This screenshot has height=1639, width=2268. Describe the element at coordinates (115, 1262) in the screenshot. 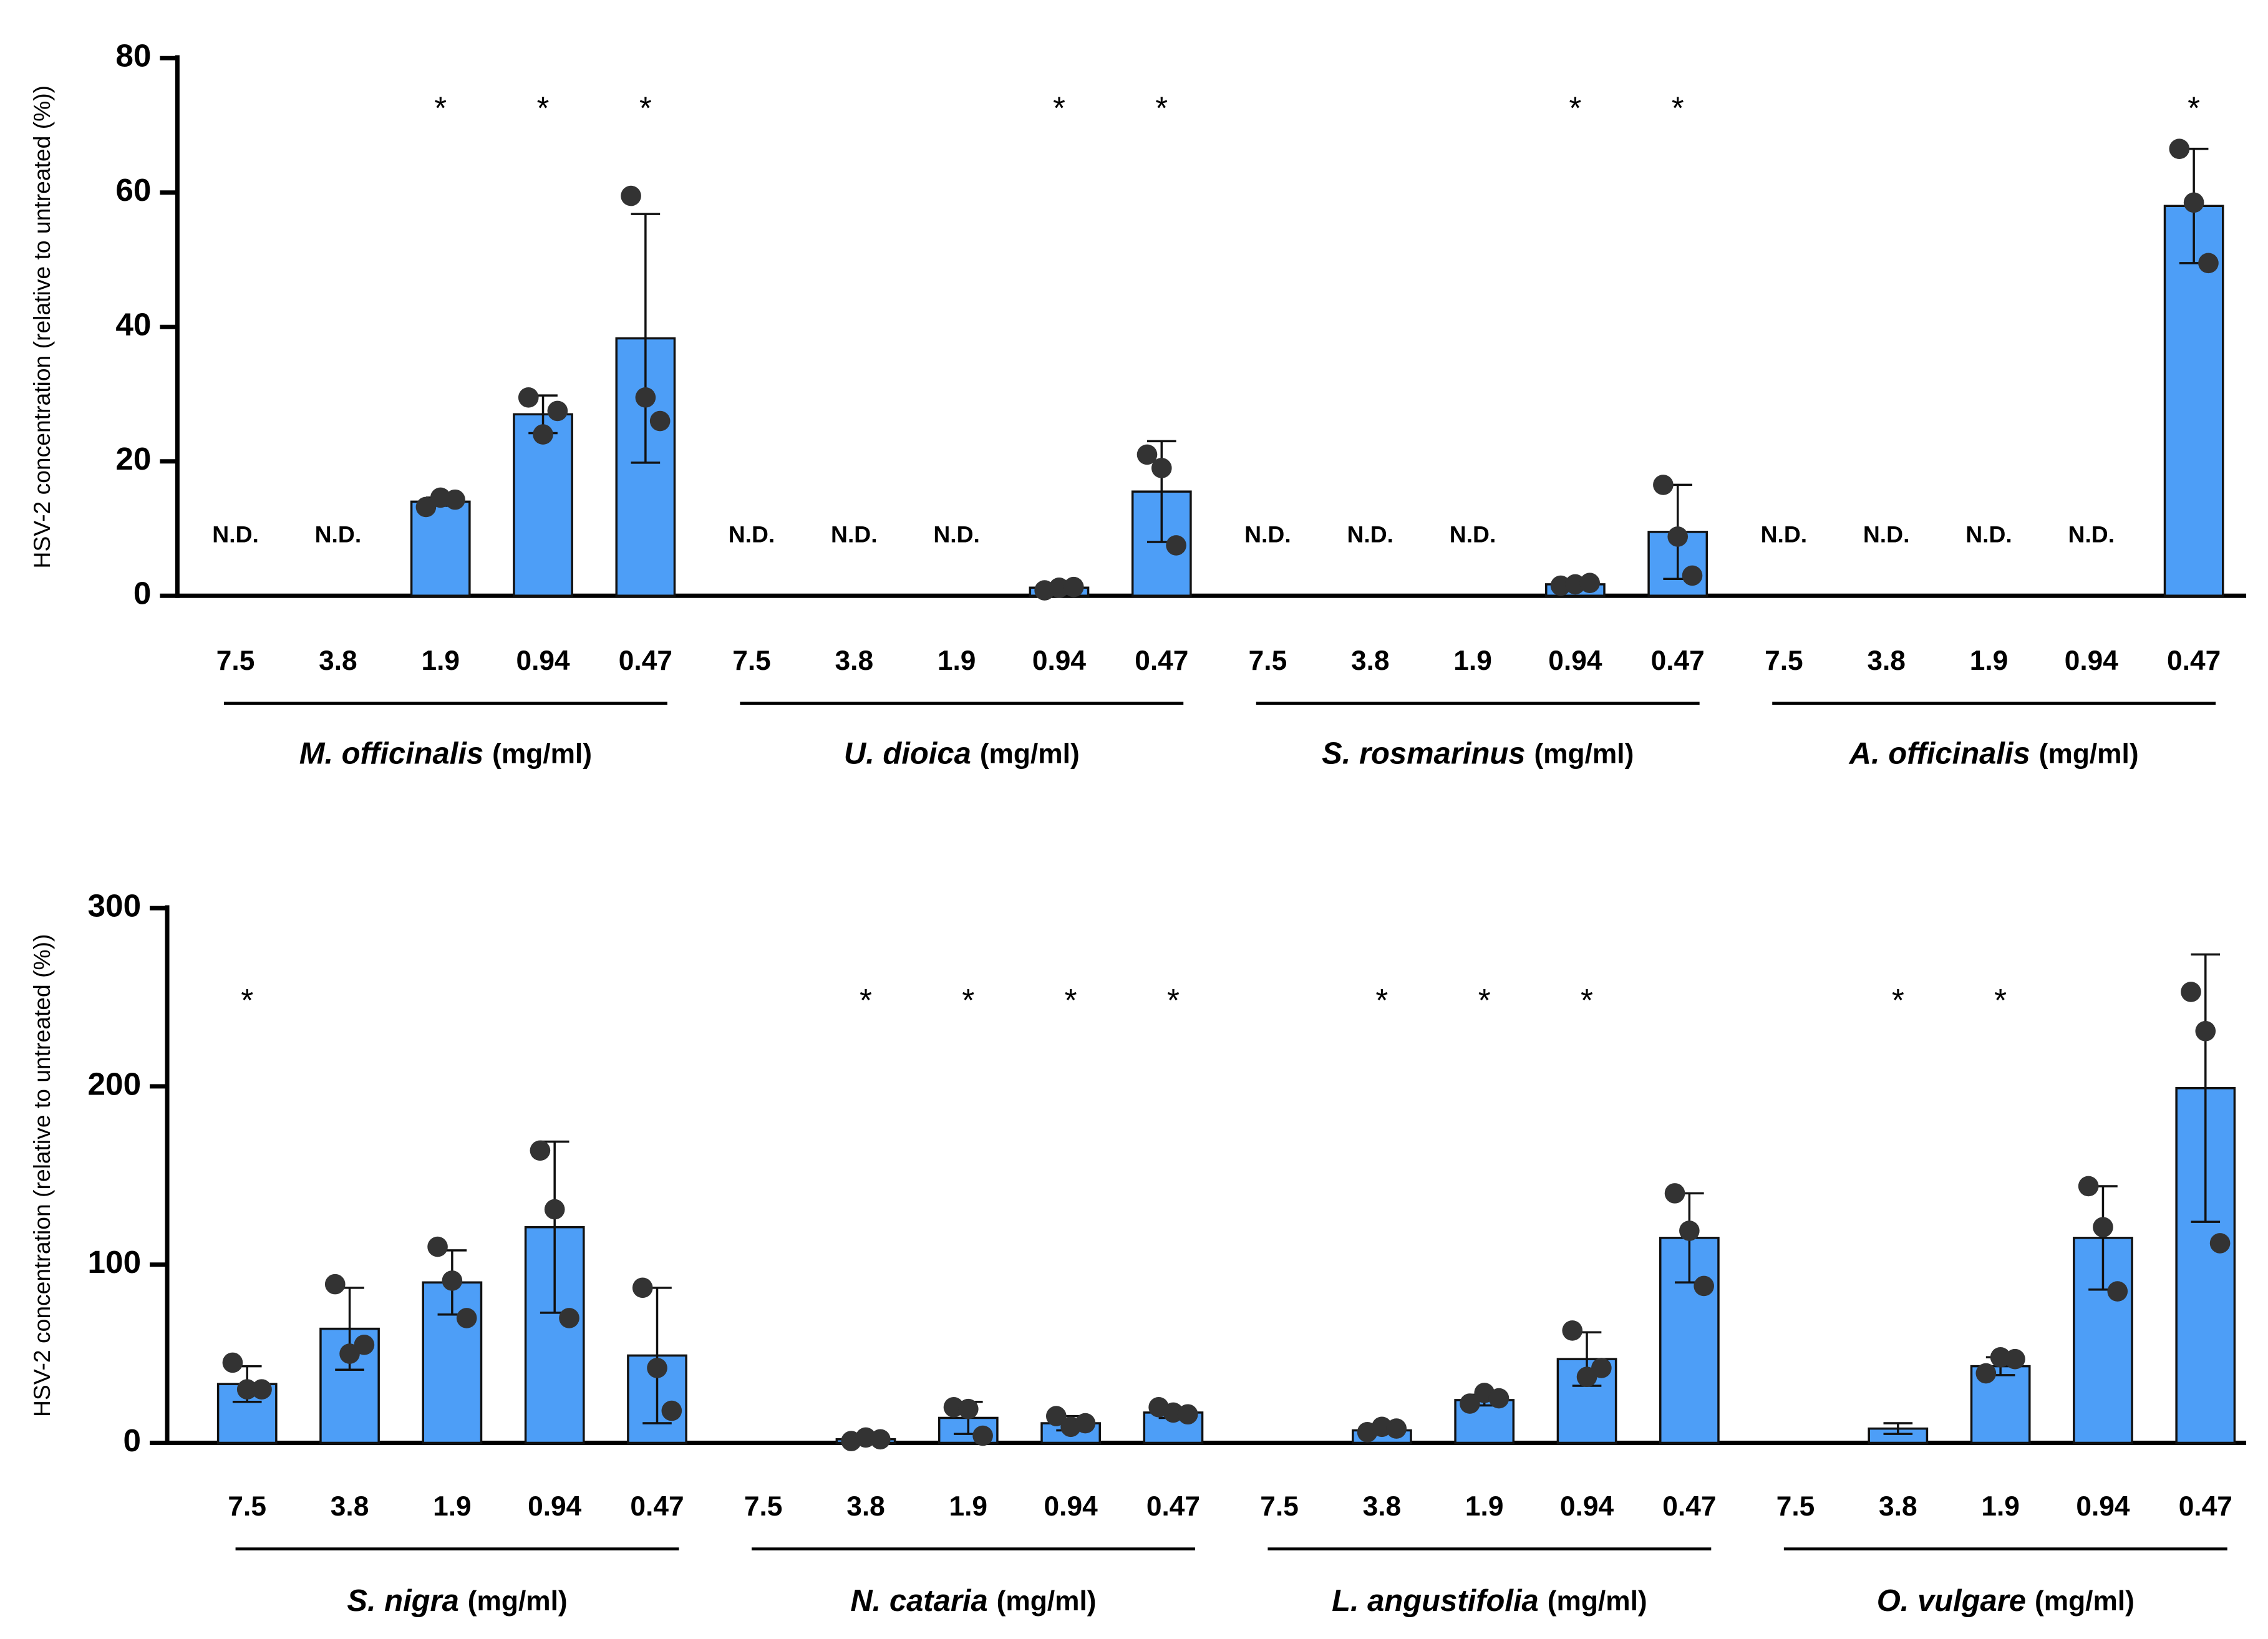

I see `y-tick-label: 100` at that location.